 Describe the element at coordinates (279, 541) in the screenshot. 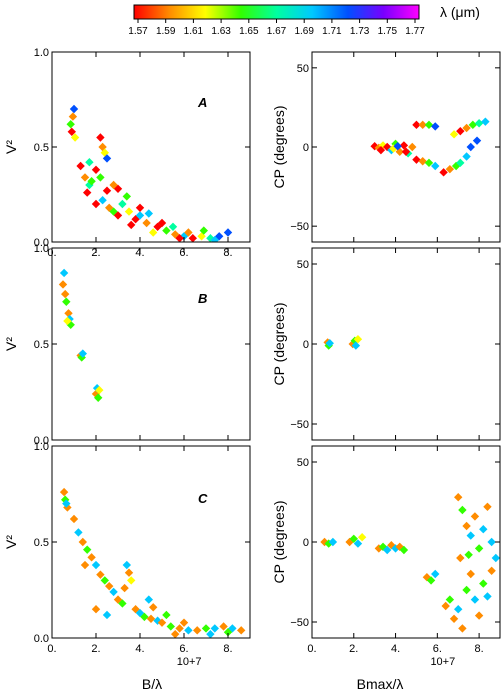

I see `y-axis-label: CP (degrees)` at that location.